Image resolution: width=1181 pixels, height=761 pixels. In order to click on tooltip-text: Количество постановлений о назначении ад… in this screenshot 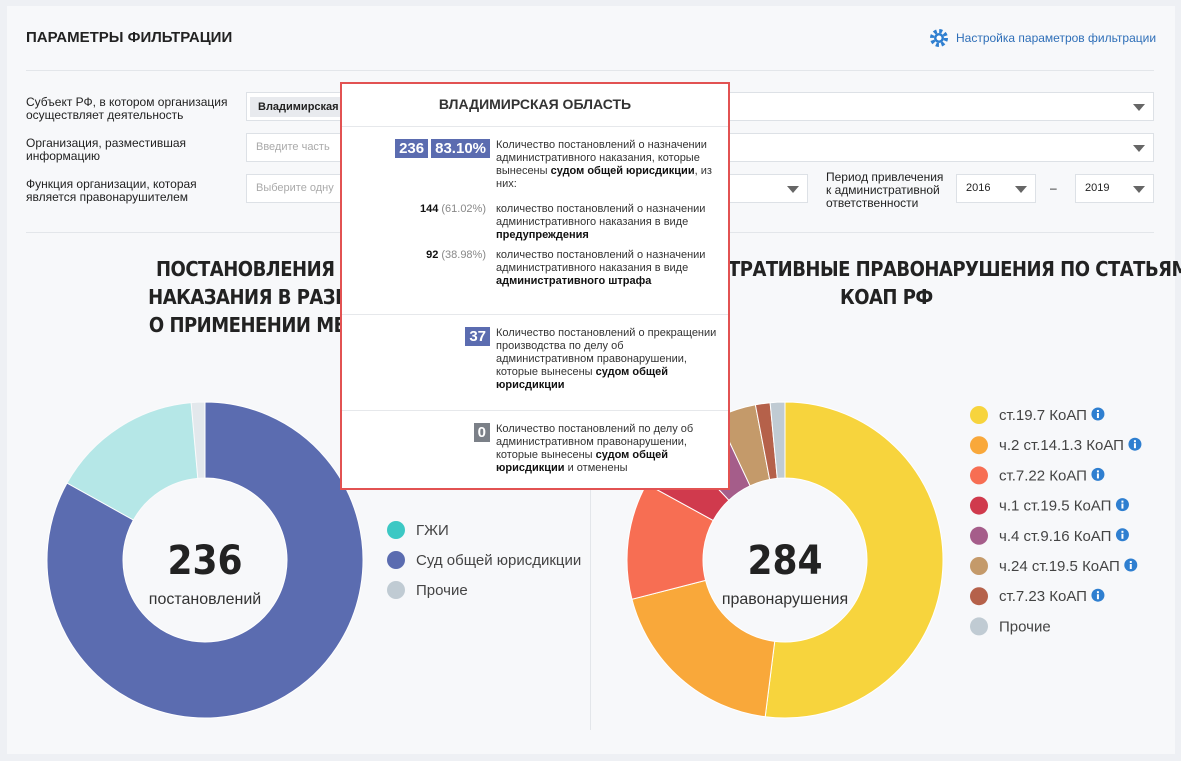, I will do `click(609, 165)`.